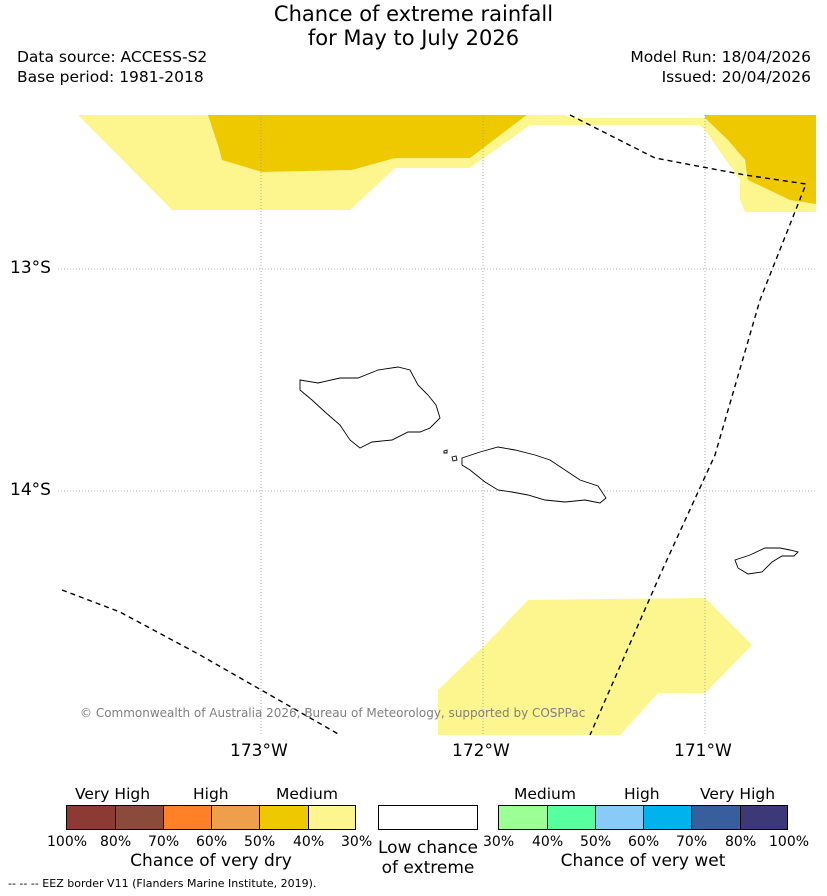  What do you see at coordinates (766, 561) in the screenshot?
I see `island-tutuila` at bounding box center [766, 561].